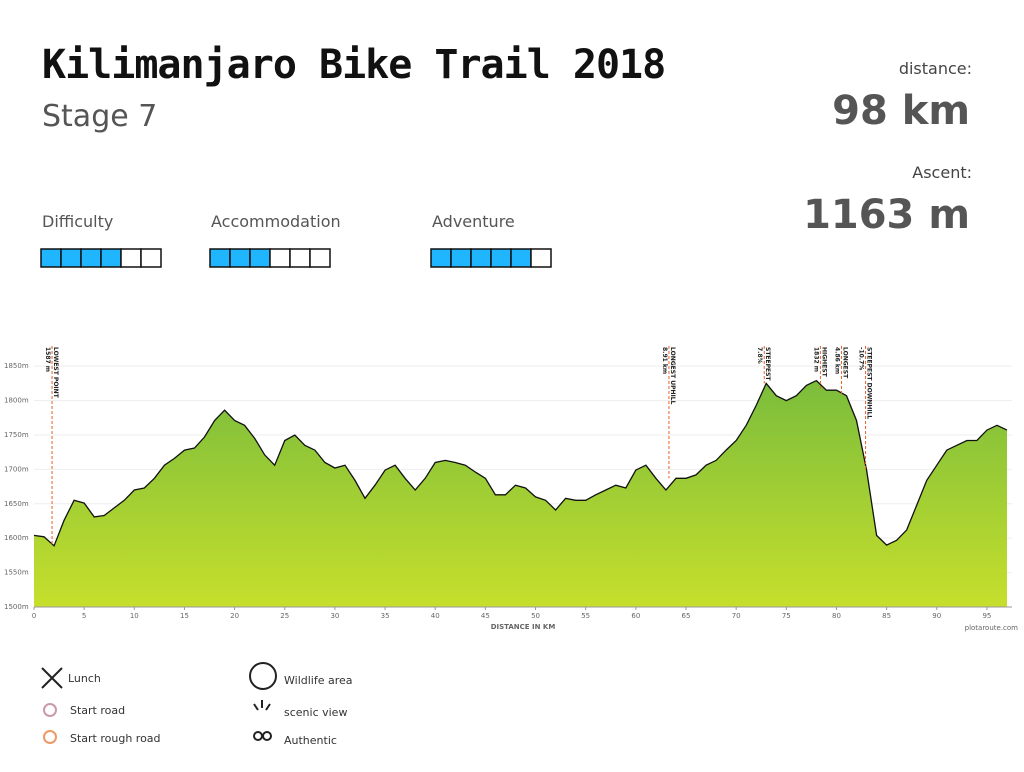 This screenshot has height=772, width=1024. I want to click on annotation-label: LOWEST POINT, so click(55, 373).